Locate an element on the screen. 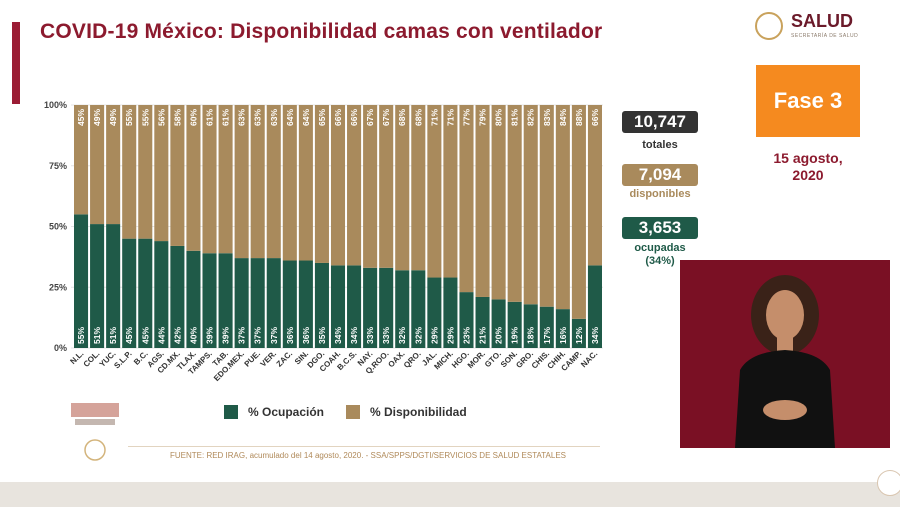 The width and height of the screenshot is (900, 507). data-label-ocupacion: 21% is located at coordinates (483, 335).